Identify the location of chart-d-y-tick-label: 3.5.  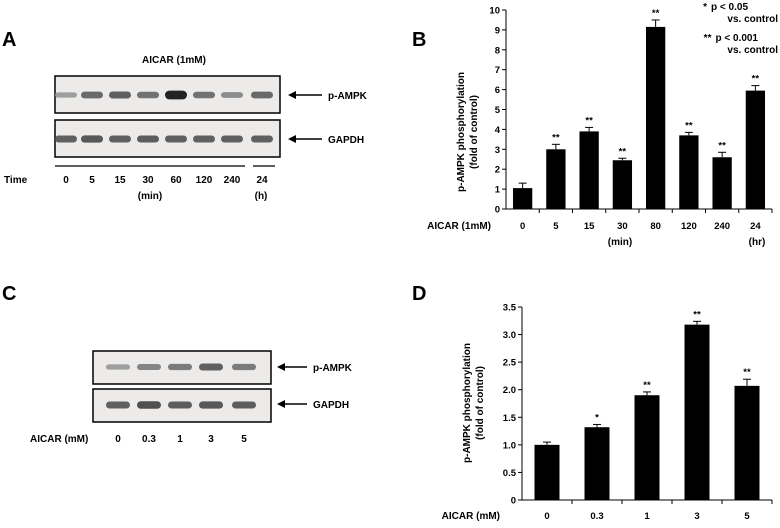
(510, 308).